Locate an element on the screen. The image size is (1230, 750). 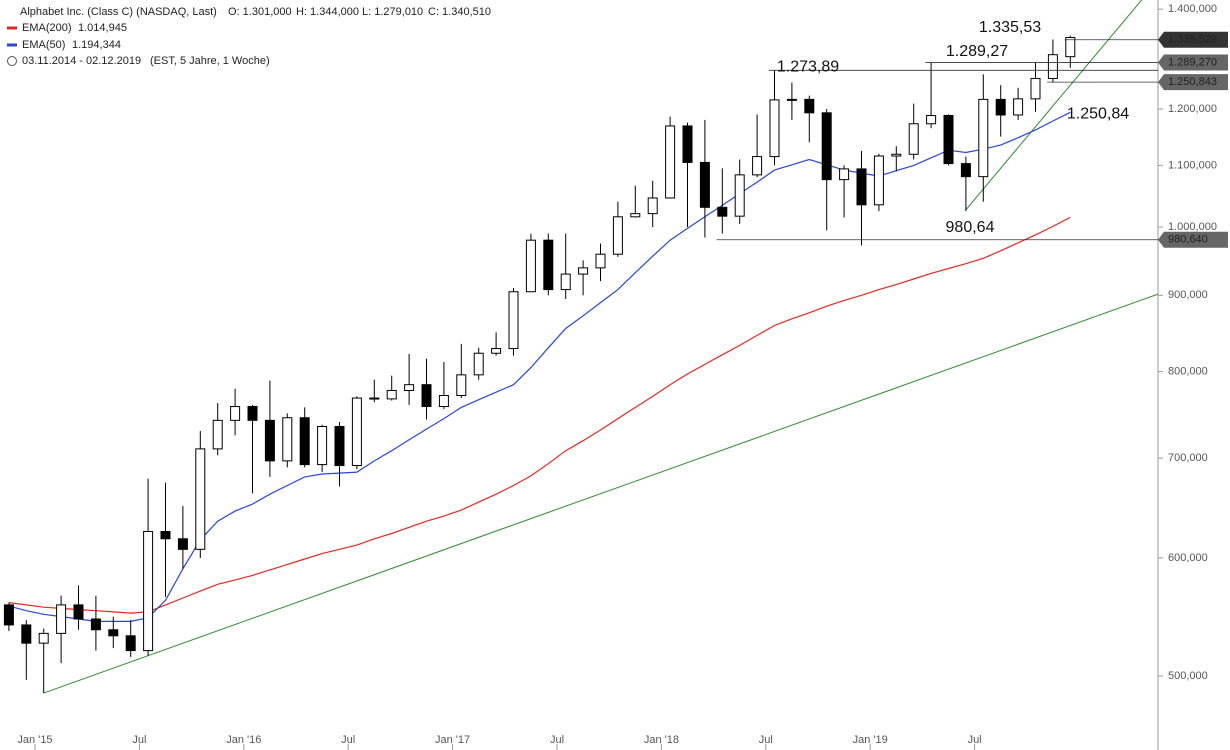
chart-title: Alphabet Inc. (Class C) (NASDAQ, Last) is located at coordinates (118, 12).